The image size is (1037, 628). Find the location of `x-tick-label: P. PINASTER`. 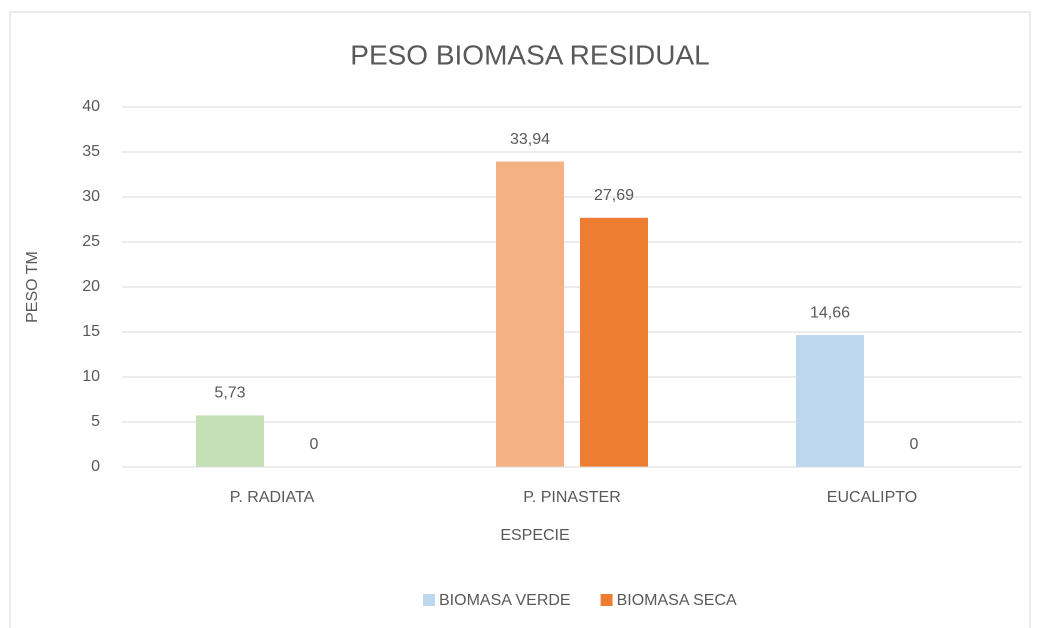

x-tick-label: P. PINASTER is located at coordinates (572, 497).